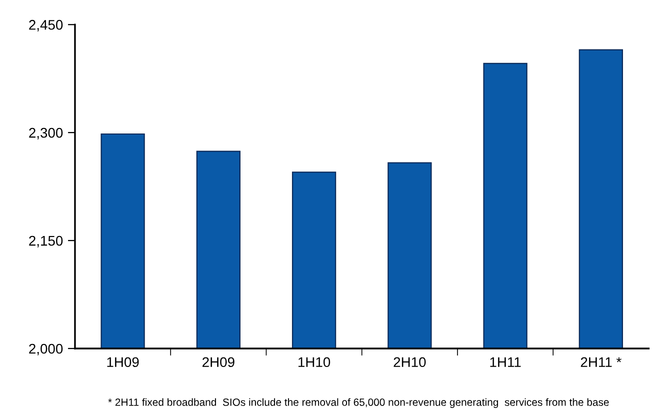 This screenshot has width=652, height=410. I want to click on x-tick-label: 2H10, so click(410, 362).